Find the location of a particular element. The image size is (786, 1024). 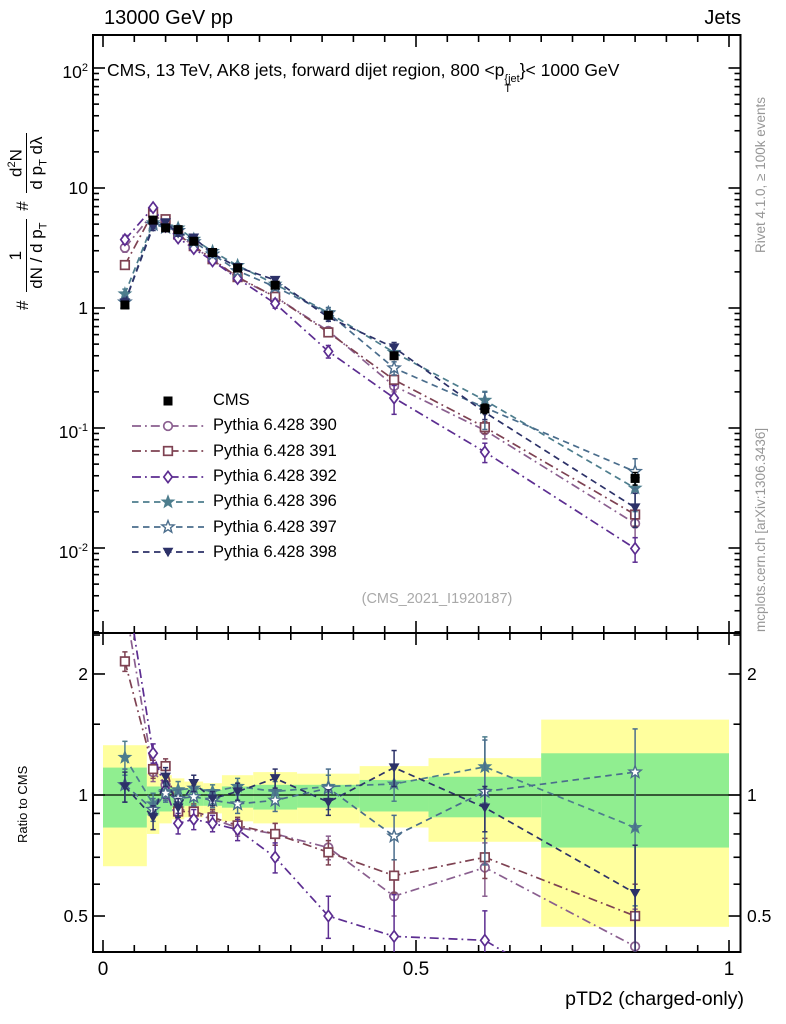

legend-marker-square-open is located at coordinates (168, 451).